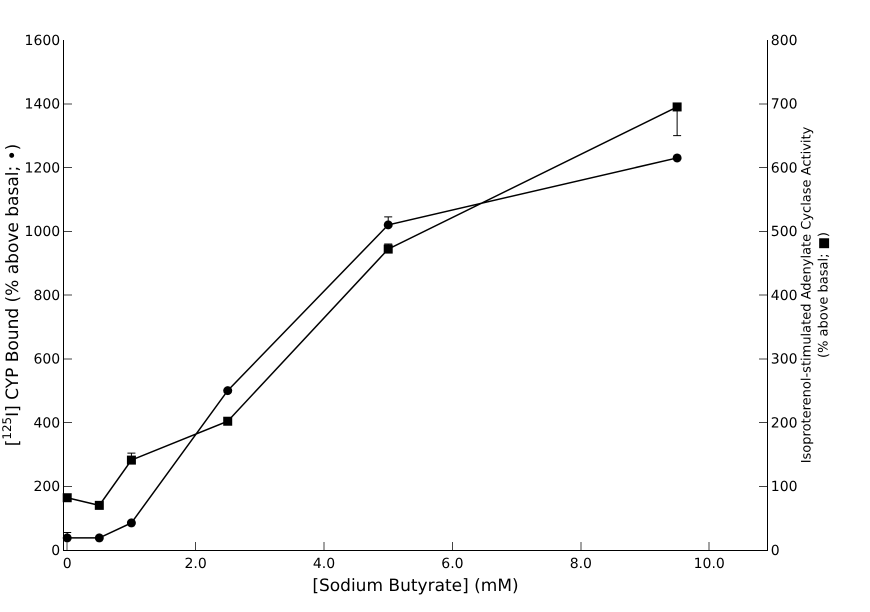 The width and height of the screenshot is (870, 612). Describe the element at coordinates (784, 296) in the screenshot. I see `y2-tick-label: 400` at that location.